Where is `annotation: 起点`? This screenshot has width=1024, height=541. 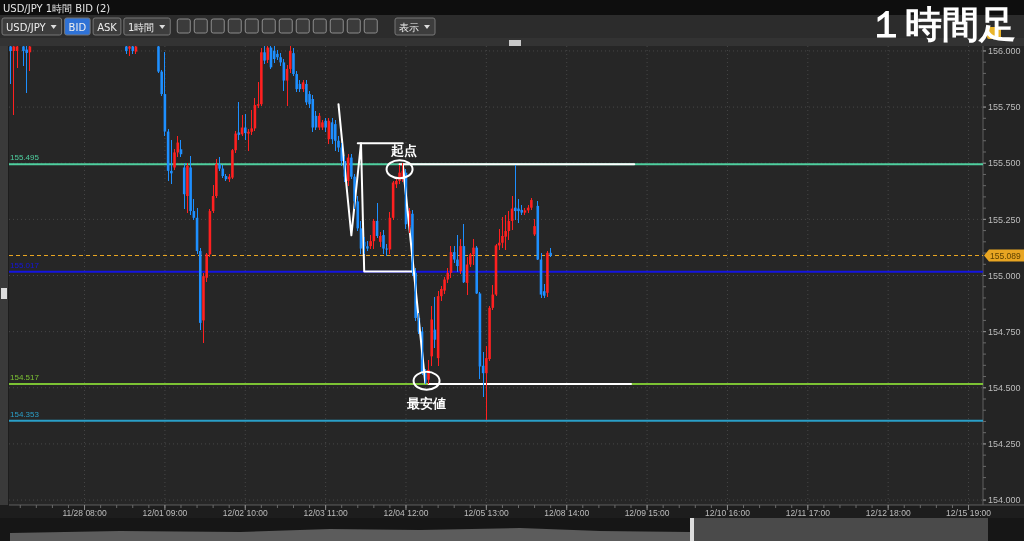
annotation: 起点 is located at coordinates (403, 151).